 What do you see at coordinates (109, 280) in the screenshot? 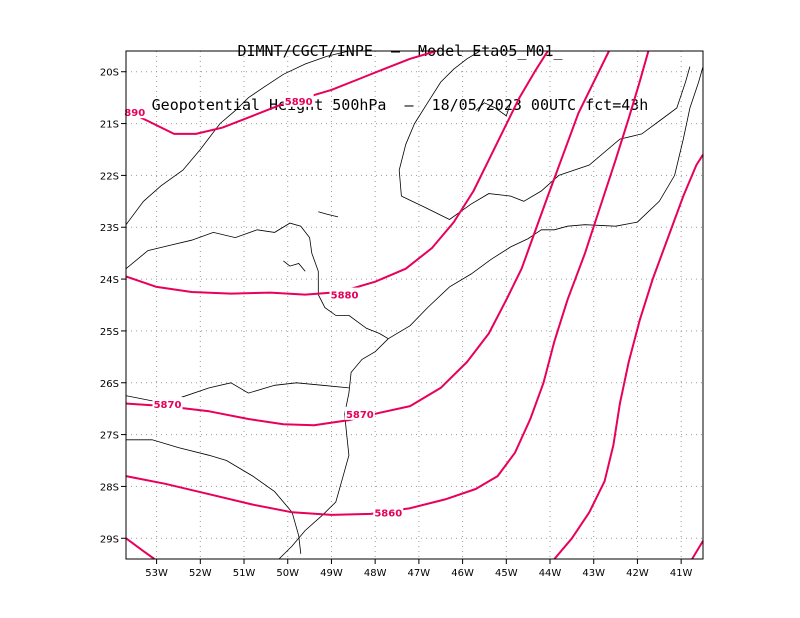
I see `lat-tick-label: 24S` at bounding box center [109, 280].